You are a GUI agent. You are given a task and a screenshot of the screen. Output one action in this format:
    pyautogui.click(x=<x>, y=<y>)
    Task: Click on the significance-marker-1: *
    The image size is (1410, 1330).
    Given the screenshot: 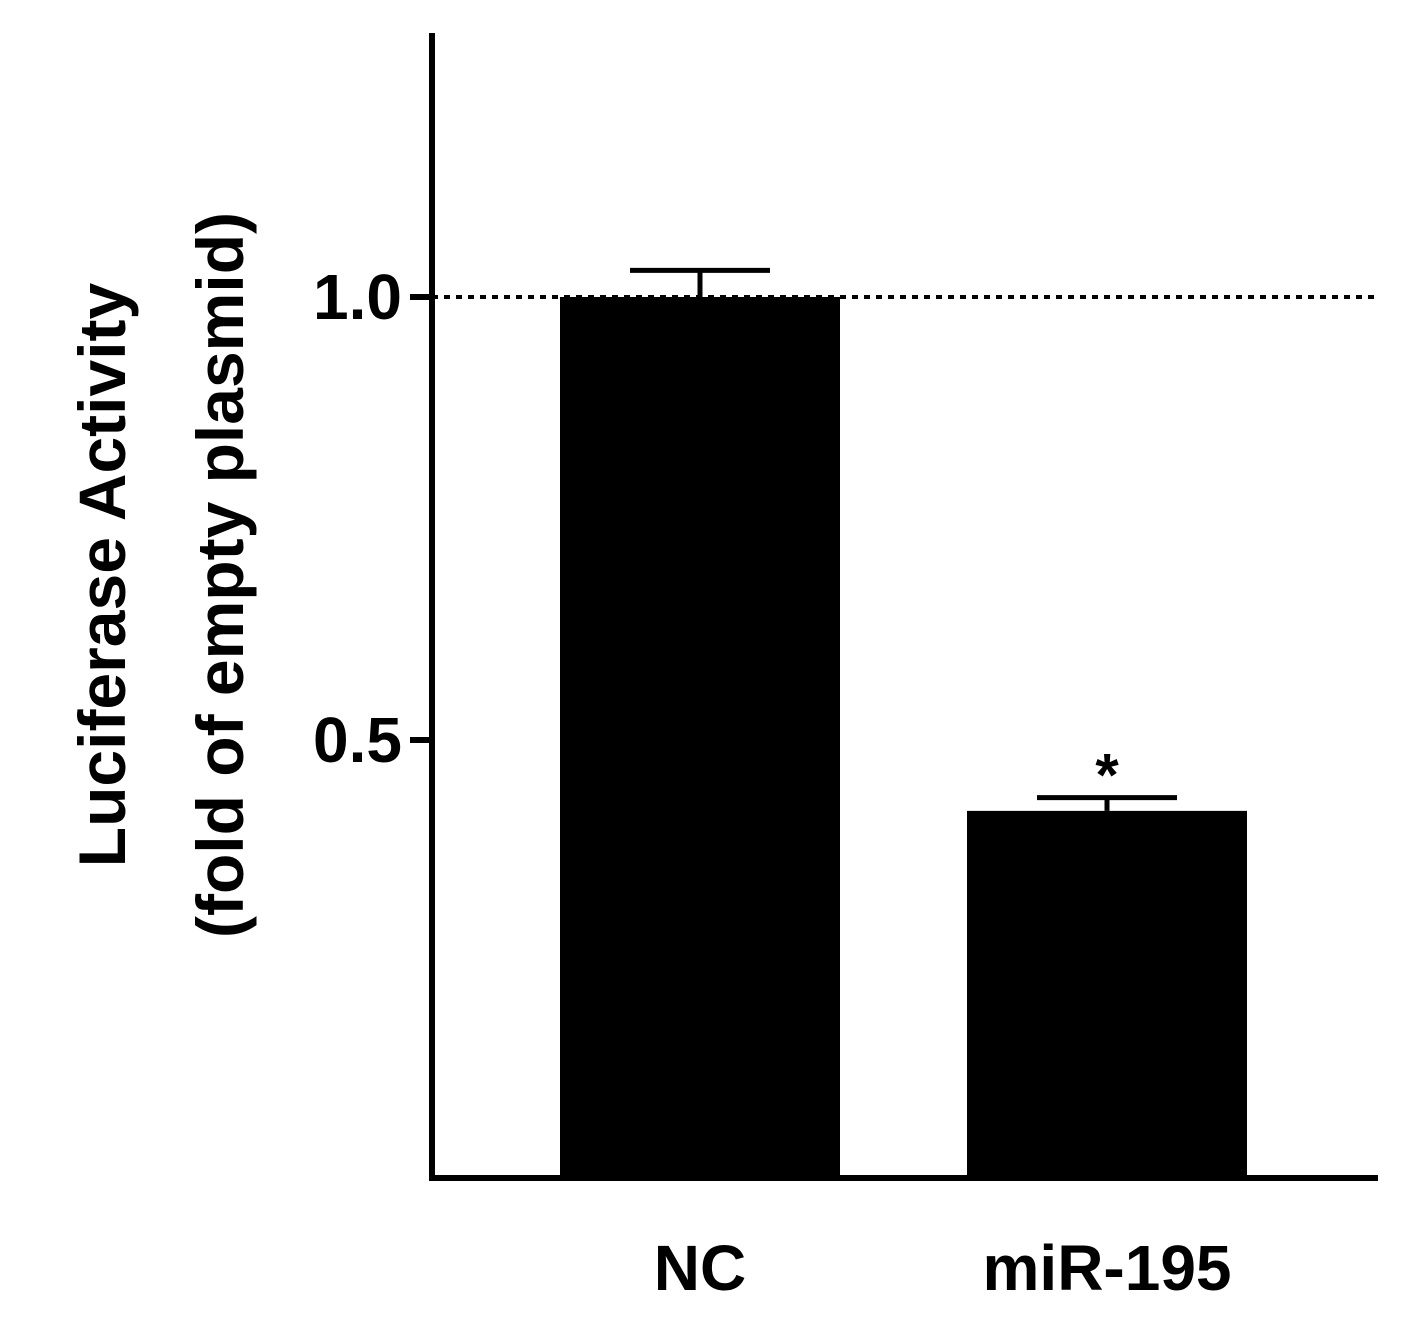 What is the action you would take?
    pyautogui.click(x=1107, y=775)
    